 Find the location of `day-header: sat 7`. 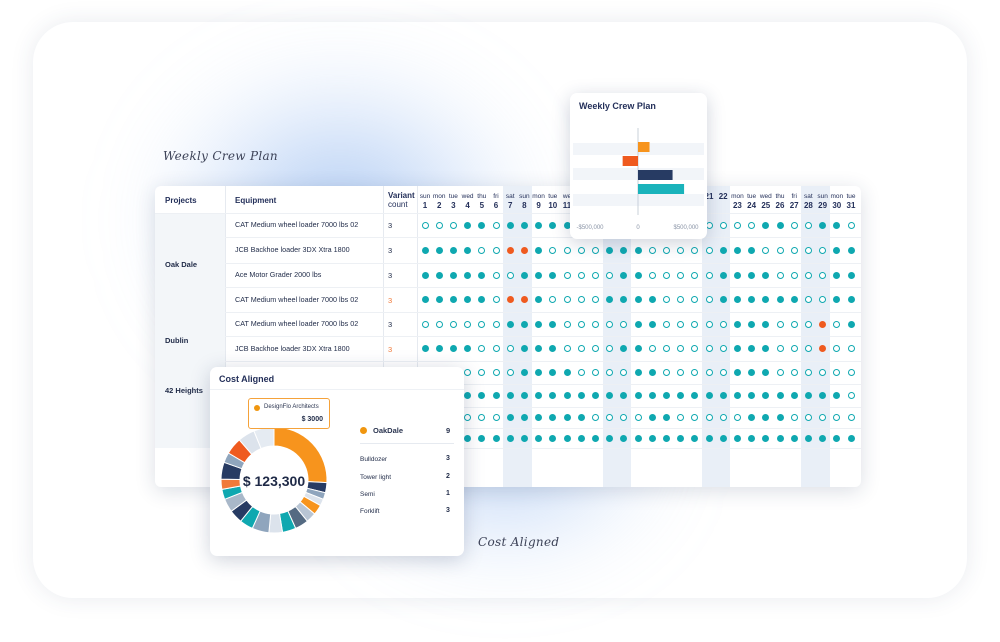

day-header: sat 7 is located at coordinates (510, 201).